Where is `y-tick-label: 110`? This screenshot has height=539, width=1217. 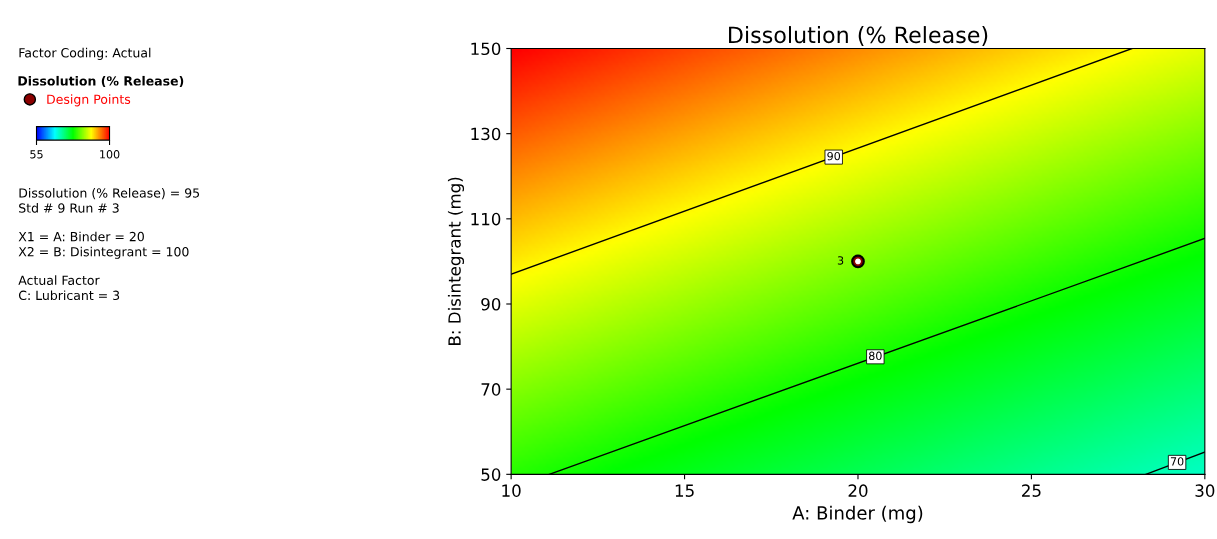
y-tick-label: 110 is located at coordinates (486, 219).